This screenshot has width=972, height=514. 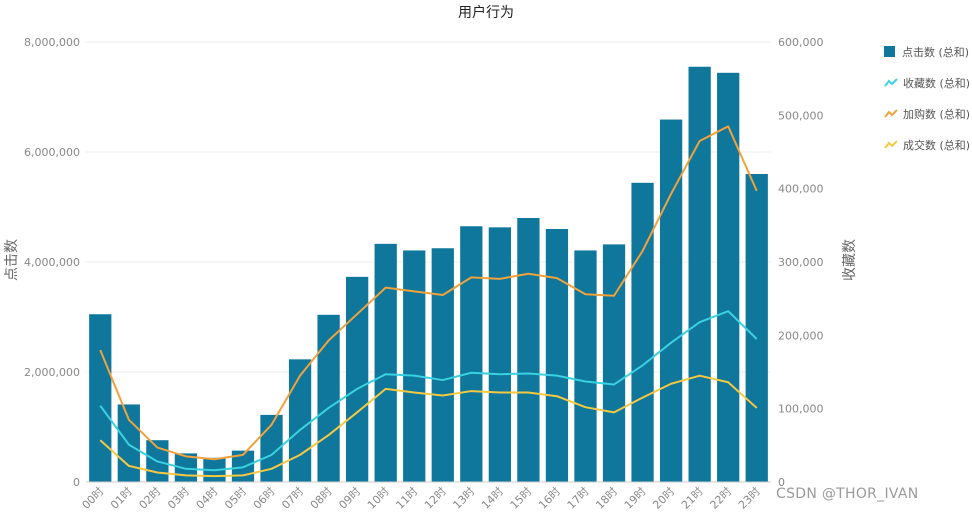 I want to click on legend-item-clicks: 点击数 (总和), so click(x=927, y=51).